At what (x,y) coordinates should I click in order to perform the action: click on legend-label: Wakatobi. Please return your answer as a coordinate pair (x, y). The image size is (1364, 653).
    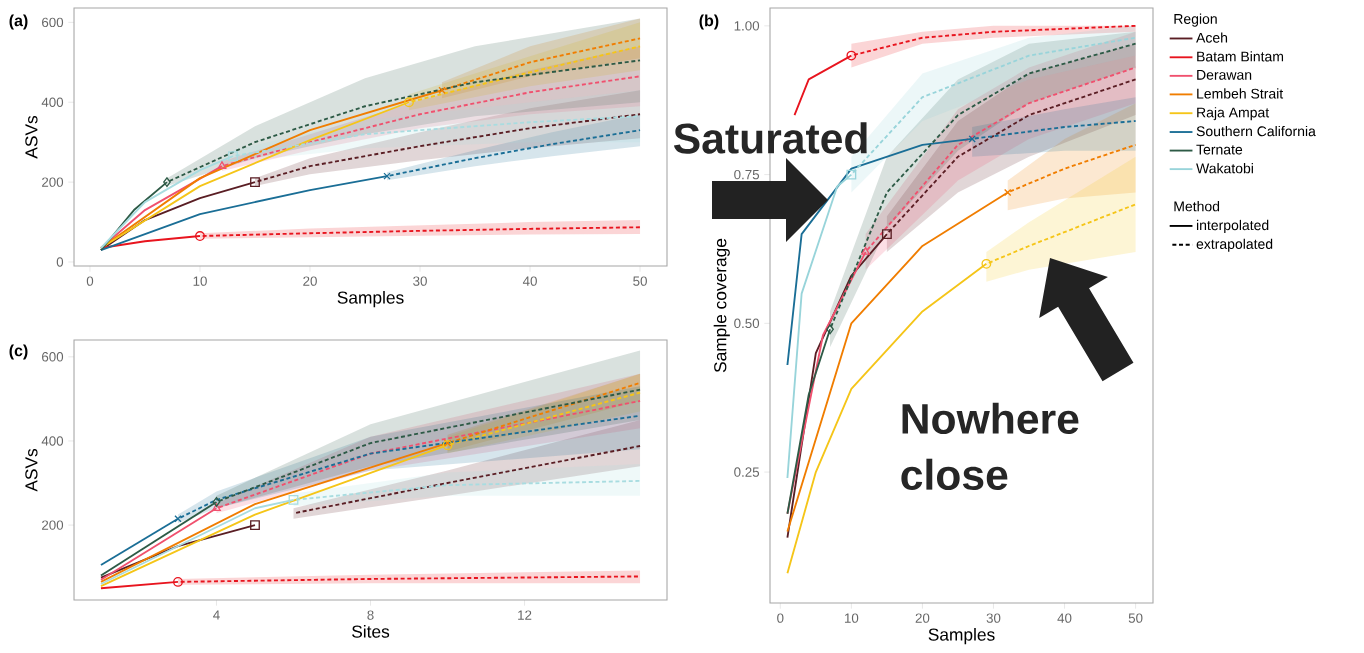
    Looking at the image, I should click on (1224, 168).